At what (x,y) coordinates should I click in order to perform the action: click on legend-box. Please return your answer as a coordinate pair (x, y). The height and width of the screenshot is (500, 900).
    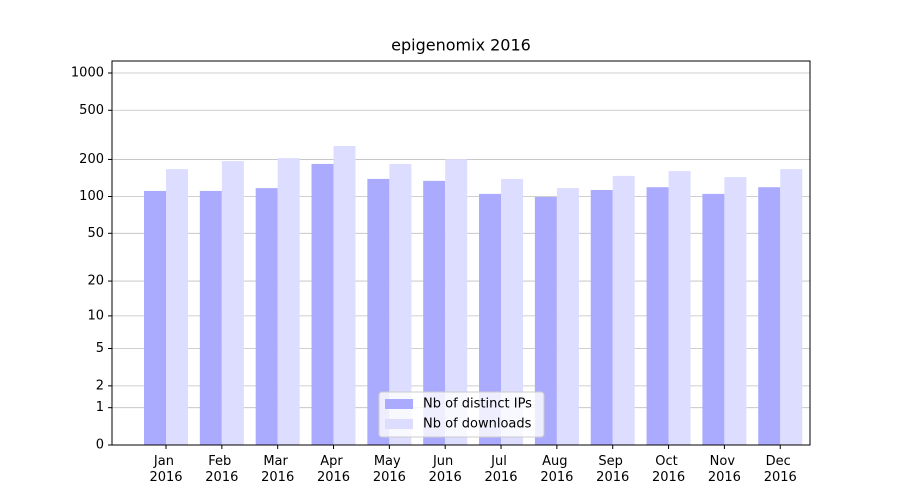
    Looking at the image, I should click on (461, 414).